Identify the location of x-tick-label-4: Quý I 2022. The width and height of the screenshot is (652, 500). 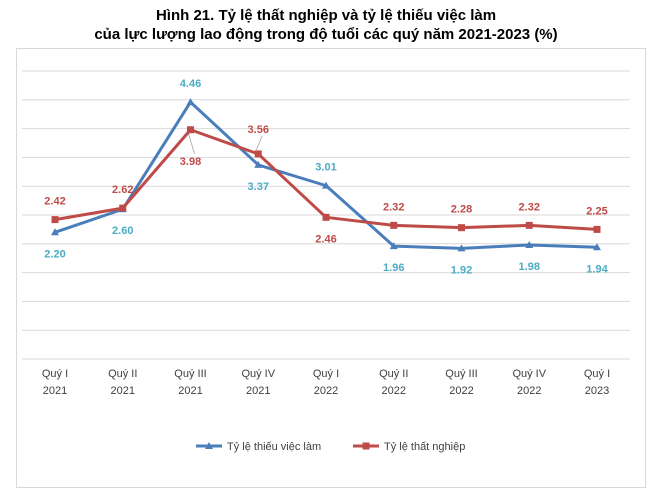
(326, 382).